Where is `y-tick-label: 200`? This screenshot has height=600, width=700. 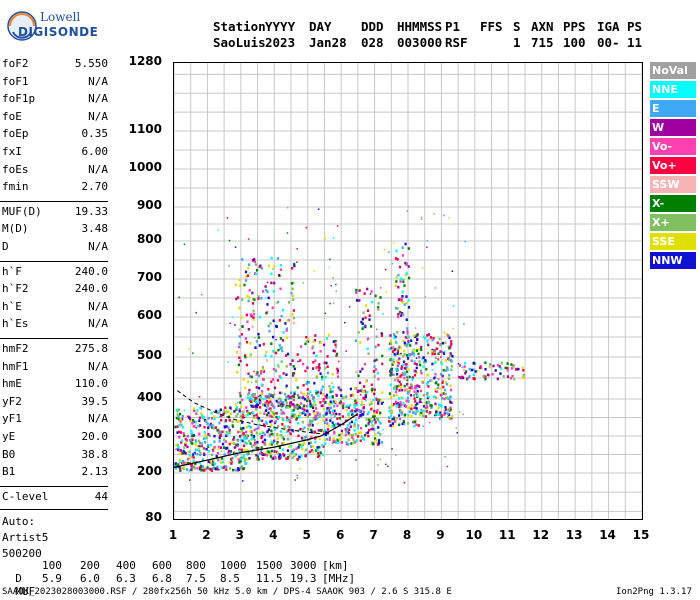
y-tick-label: 200 is located at coordinates (149, 471).